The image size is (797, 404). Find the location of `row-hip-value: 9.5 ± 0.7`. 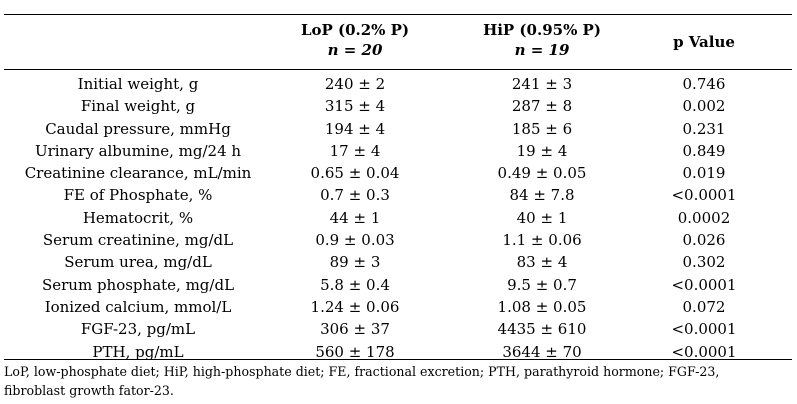

row-hip-value: 9.5 ± 0.7 is located at coordinates (542, 284).